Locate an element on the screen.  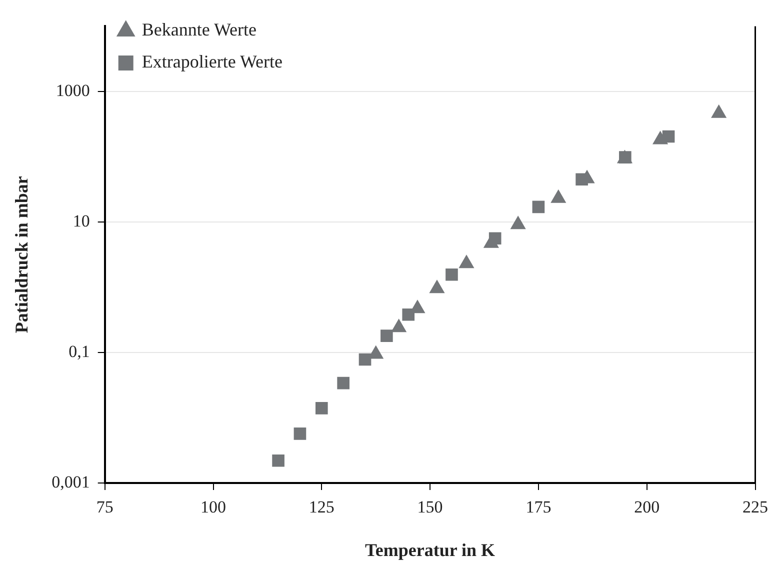
x-tick-label: 75 is located at coordinates (105, 507).